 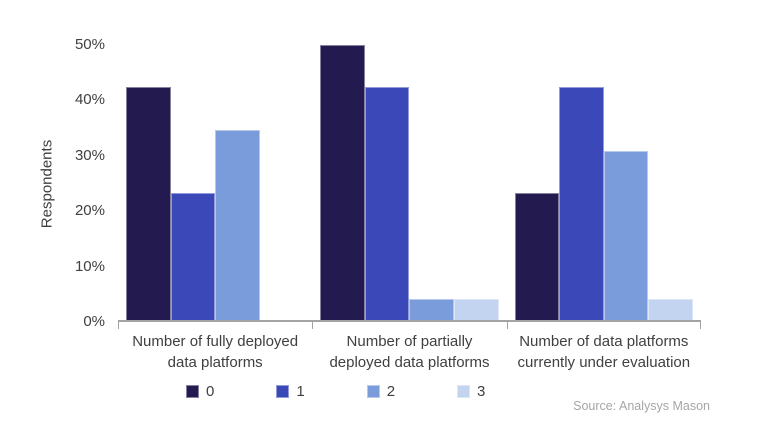 I want to click on legend-label: 0, so click(x=210, y=391).